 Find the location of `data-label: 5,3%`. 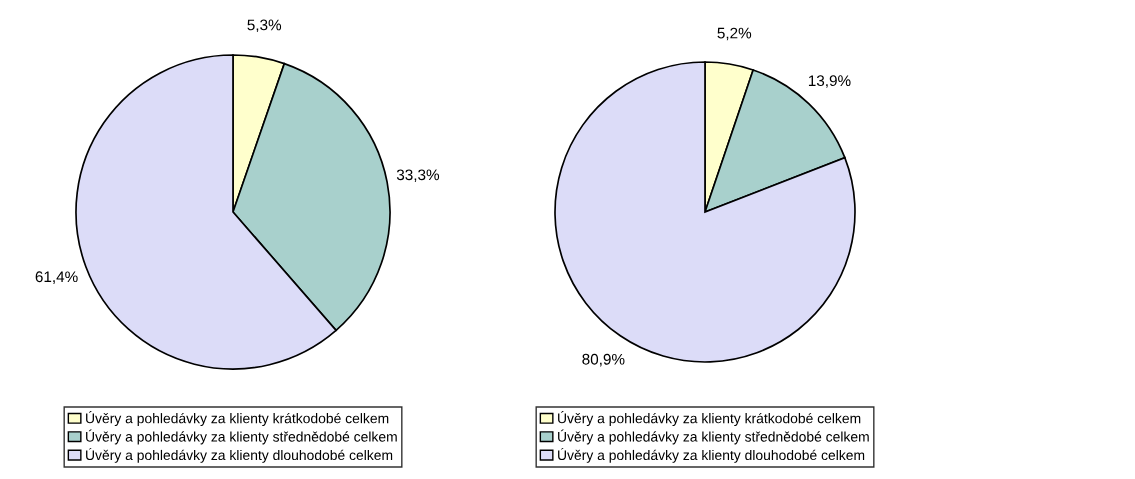

data-label: 5,3% is located at coordinates (264, 26).